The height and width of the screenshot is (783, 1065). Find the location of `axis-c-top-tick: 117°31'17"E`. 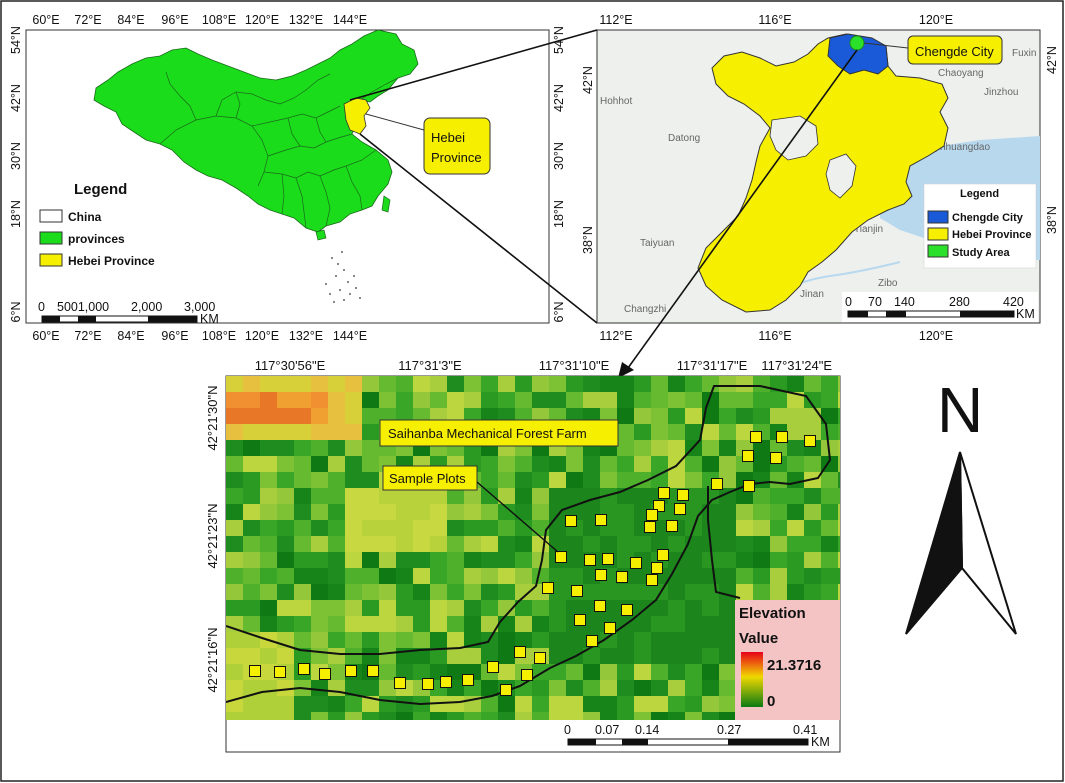

axis-c-top-tick: 117°31'17"E is located at coordinates (712, 365).